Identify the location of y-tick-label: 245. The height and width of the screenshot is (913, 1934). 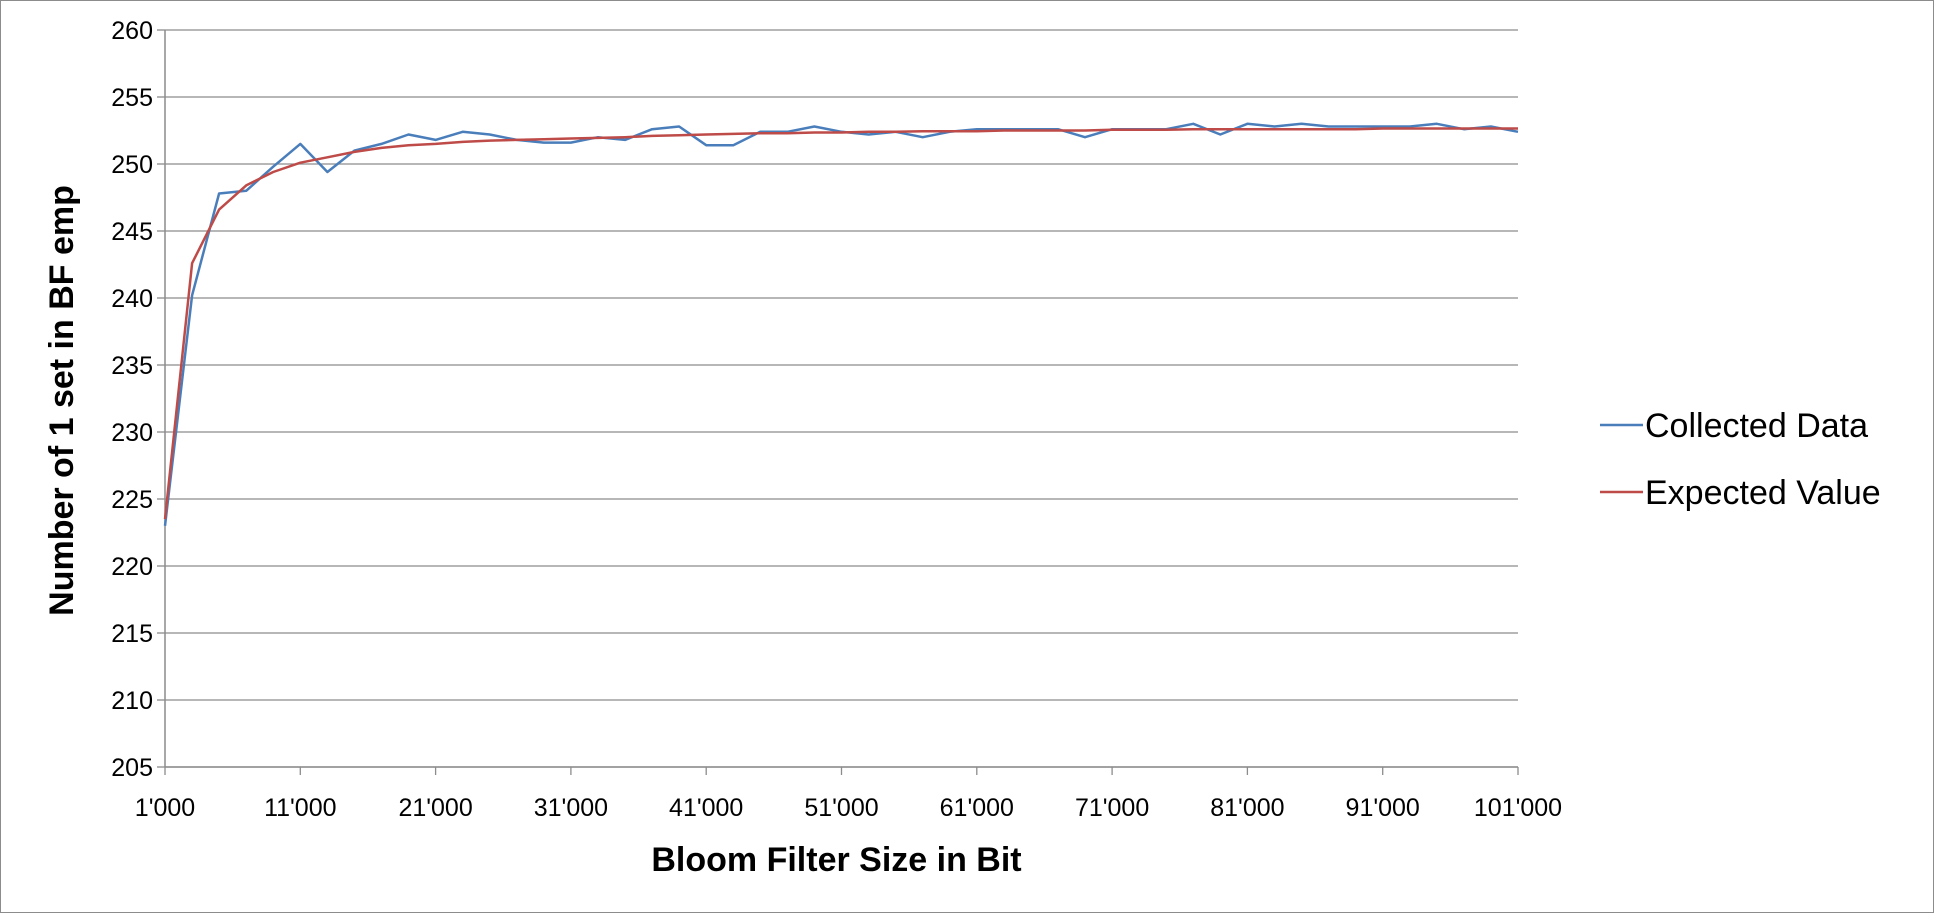
(132, 232).